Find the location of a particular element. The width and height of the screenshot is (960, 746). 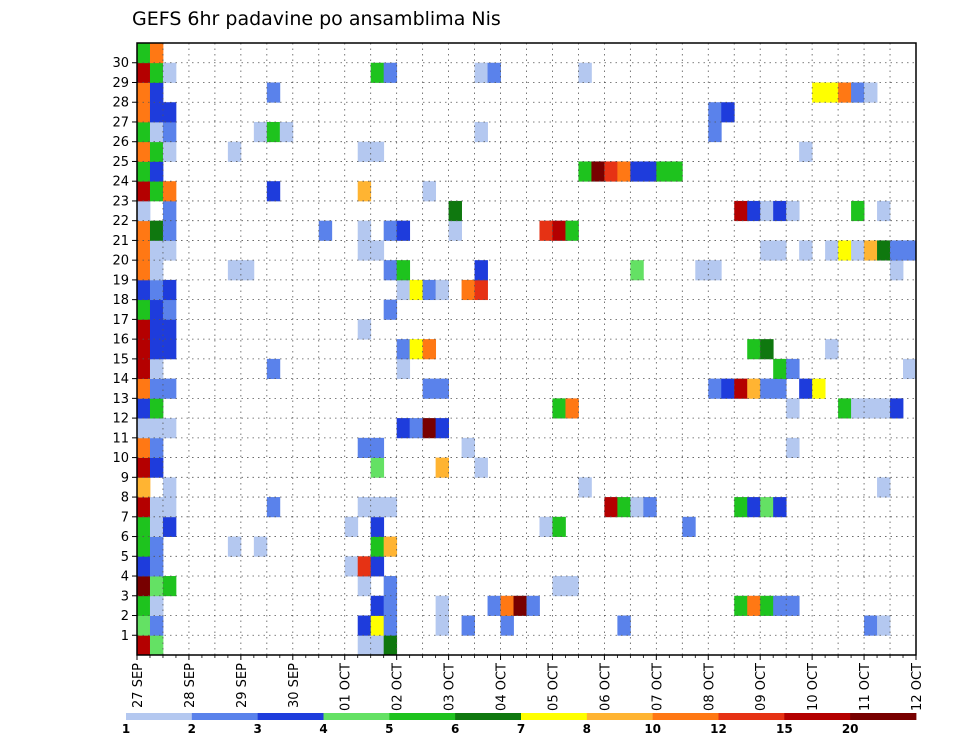

y-tick-label: 17 is located at coordinates (120, 320).